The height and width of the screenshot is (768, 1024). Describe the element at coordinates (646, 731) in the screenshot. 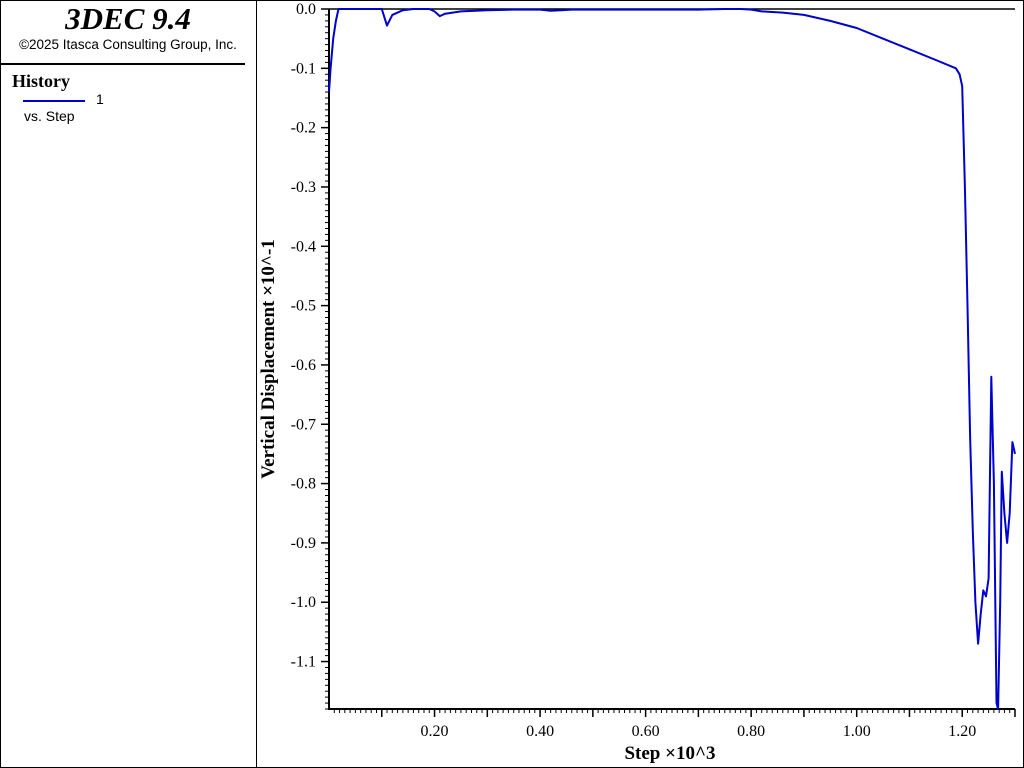

I see `x-tick-label: 0.60` at that location.